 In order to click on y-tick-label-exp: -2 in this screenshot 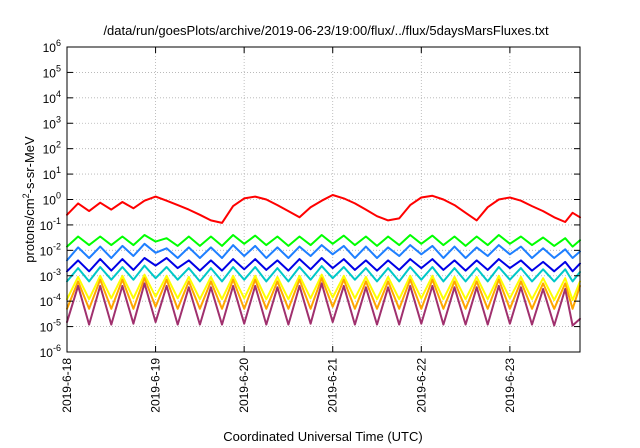, I will do `click(57, 246)`.